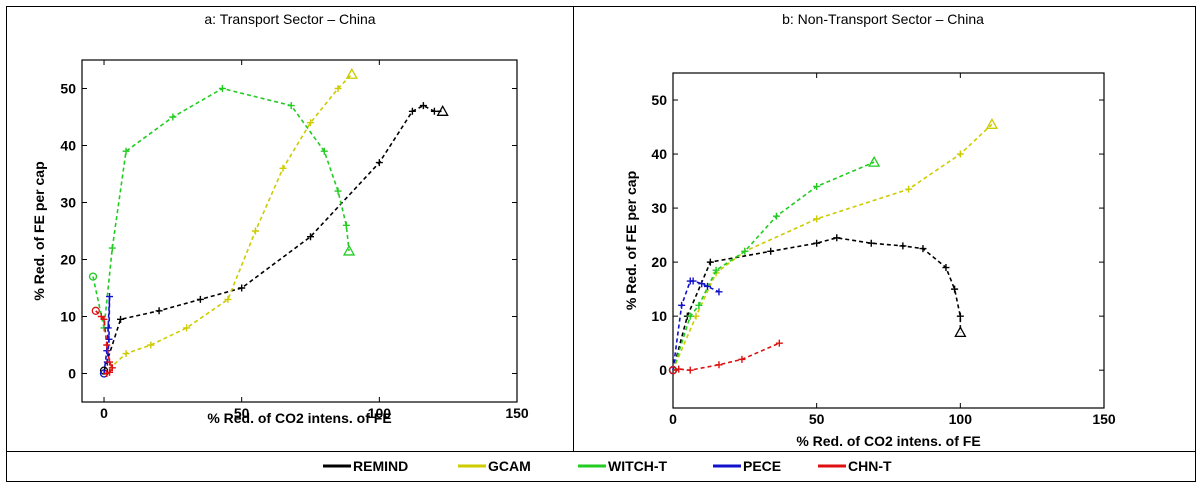 This screenshot has height=485, width=1204. What do you see at coordinates (494, 466) in the screenshot?
I see `legend-item: GCAM` at bounding box center [494, 466].